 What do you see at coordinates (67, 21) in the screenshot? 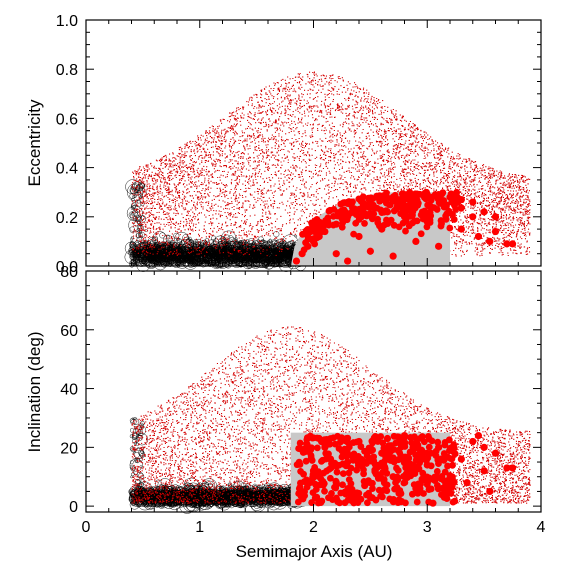
I see `y-tick-label: 1.0` at bounding box center [67, 21].